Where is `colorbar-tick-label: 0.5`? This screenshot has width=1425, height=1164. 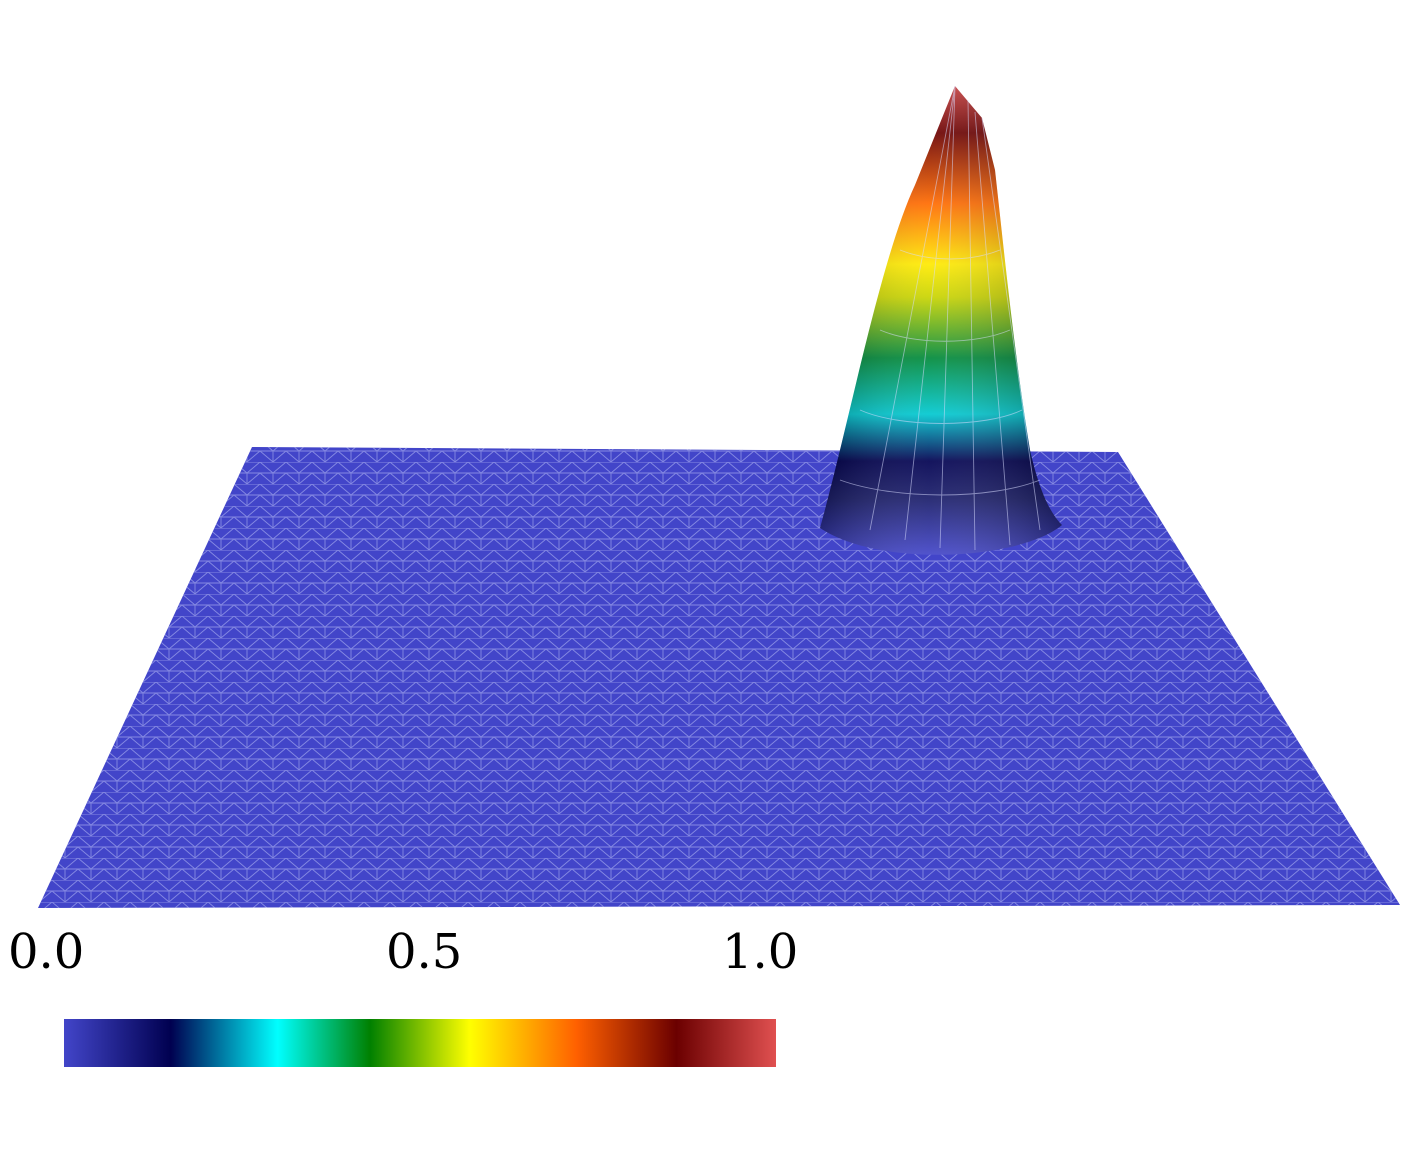 colorbar-tick-label: 0.5 is located at coordinates (424, 952).